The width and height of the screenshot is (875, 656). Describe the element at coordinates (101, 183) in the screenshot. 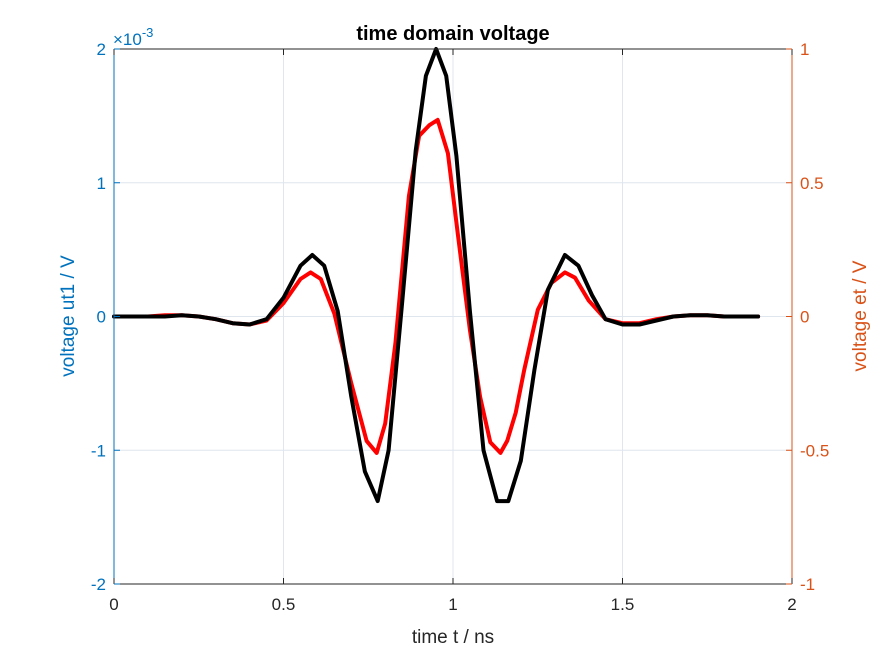

I see `y-left-tick-label: 1` at that location.